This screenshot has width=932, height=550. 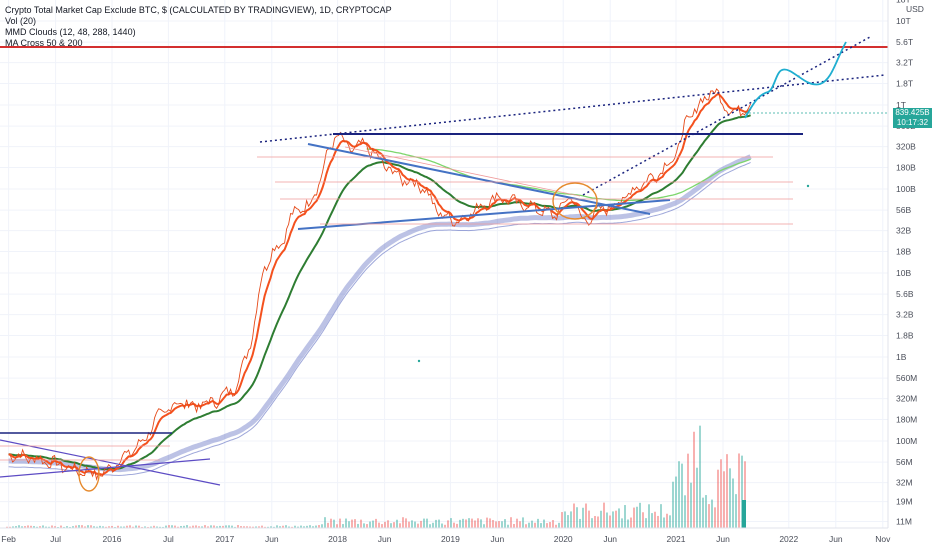 I want to click on y-tick-label: 320M, so click(x=906, y=399).